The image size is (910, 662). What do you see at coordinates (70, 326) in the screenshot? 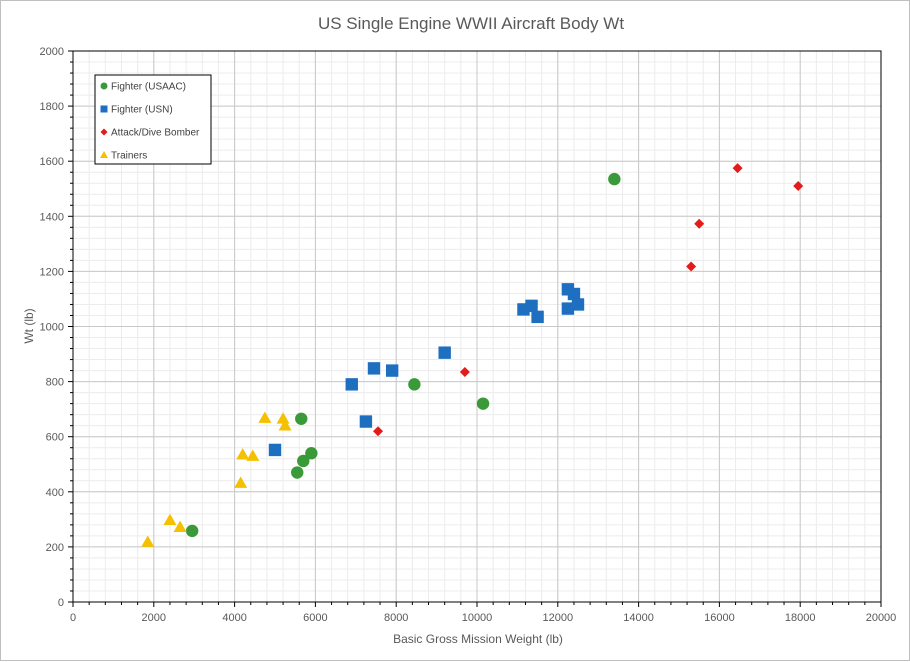
I see `y-axis-ticks` at bounding box center [70, 326].